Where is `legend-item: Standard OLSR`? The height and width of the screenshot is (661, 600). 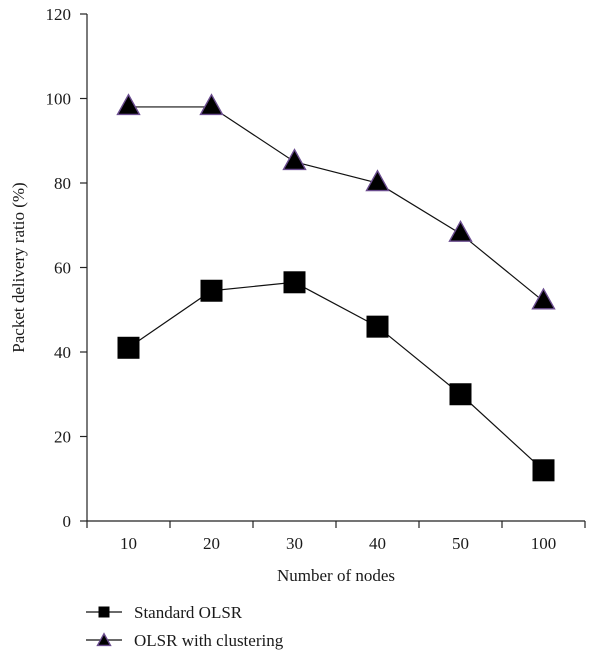 legend-item: Standard OLSR is located at coordinates (164, 612).